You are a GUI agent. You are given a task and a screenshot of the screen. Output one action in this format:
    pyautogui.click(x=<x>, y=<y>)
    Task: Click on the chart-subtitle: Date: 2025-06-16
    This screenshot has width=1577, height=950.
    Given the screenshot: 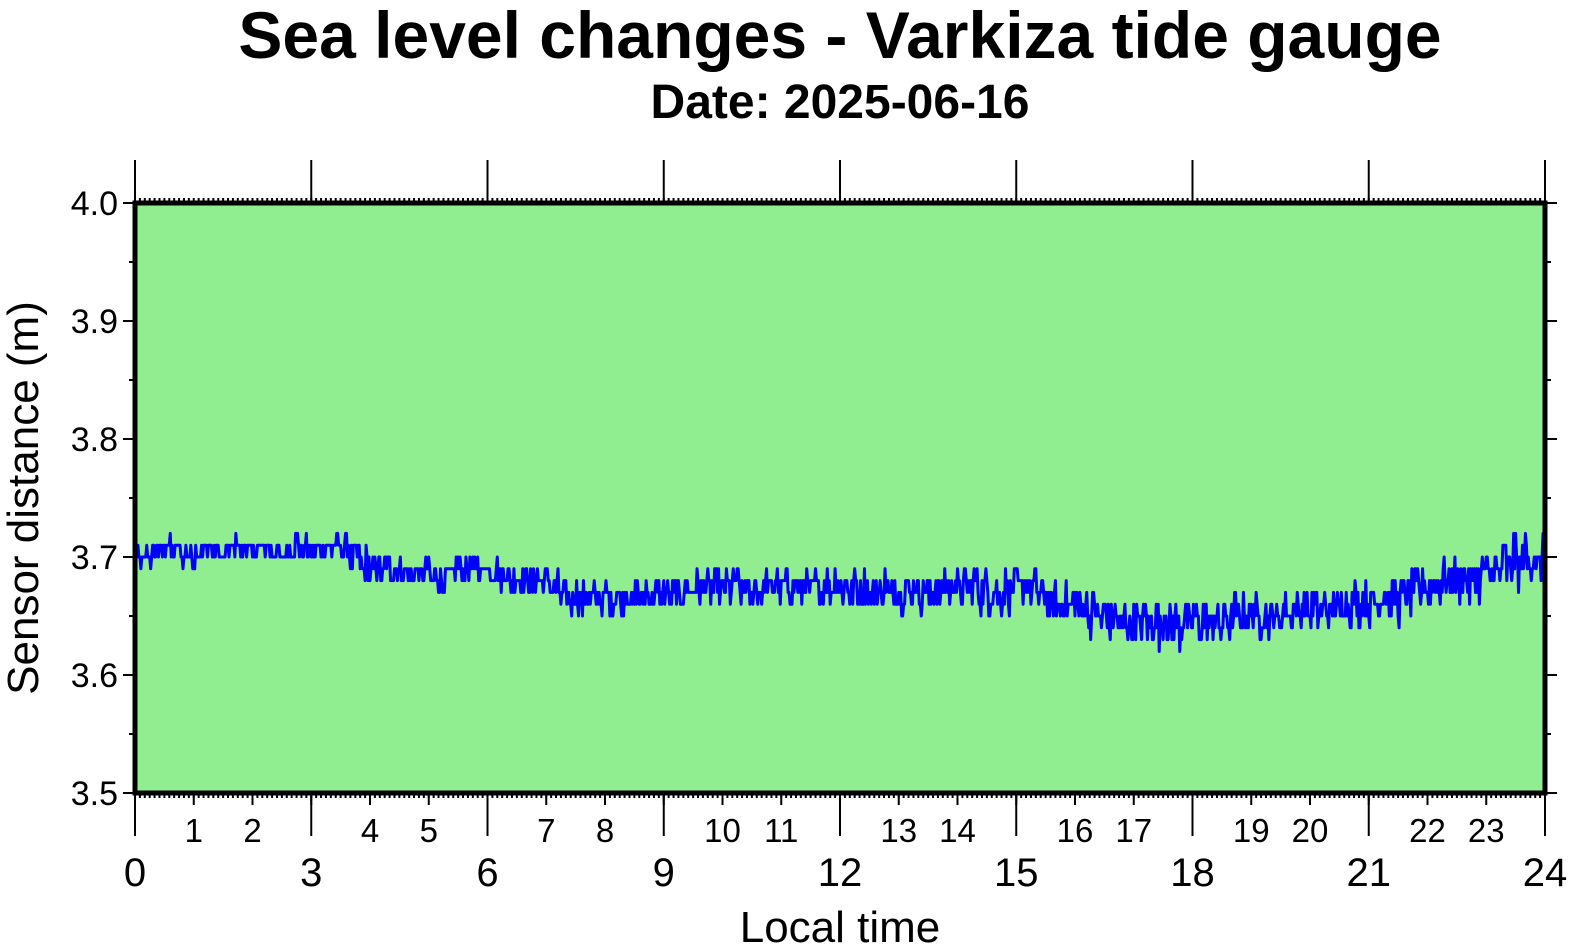 What is the action you would take?
    pyautogui.click(x=840, y=102)
    